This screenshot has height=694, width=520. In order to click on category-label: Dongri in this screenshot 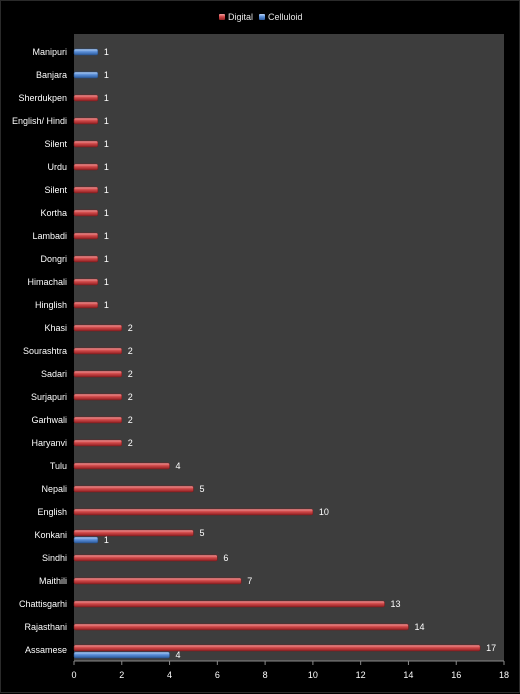, I will do `click(53, 259)`.